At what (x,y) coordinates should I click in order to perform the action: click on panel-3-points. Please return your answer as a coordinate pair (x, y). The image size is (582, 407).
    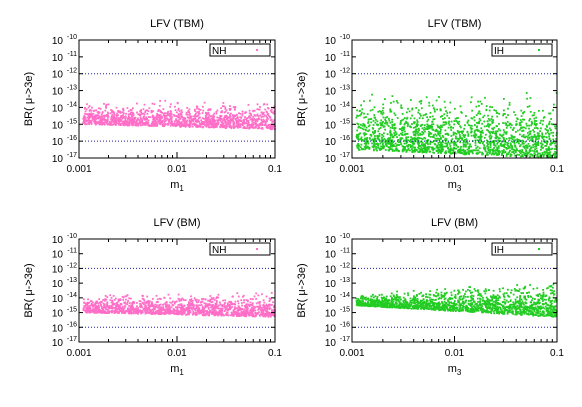
    Looking at the image, I should click on (179, 305).